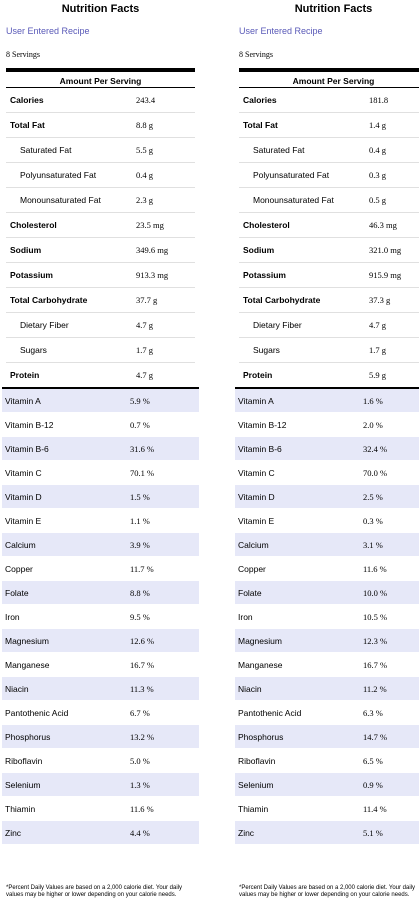 The width and height of the screenshot is (419, 904). I want to click on nutrient-value: 5.5 g, so click(144, 150).